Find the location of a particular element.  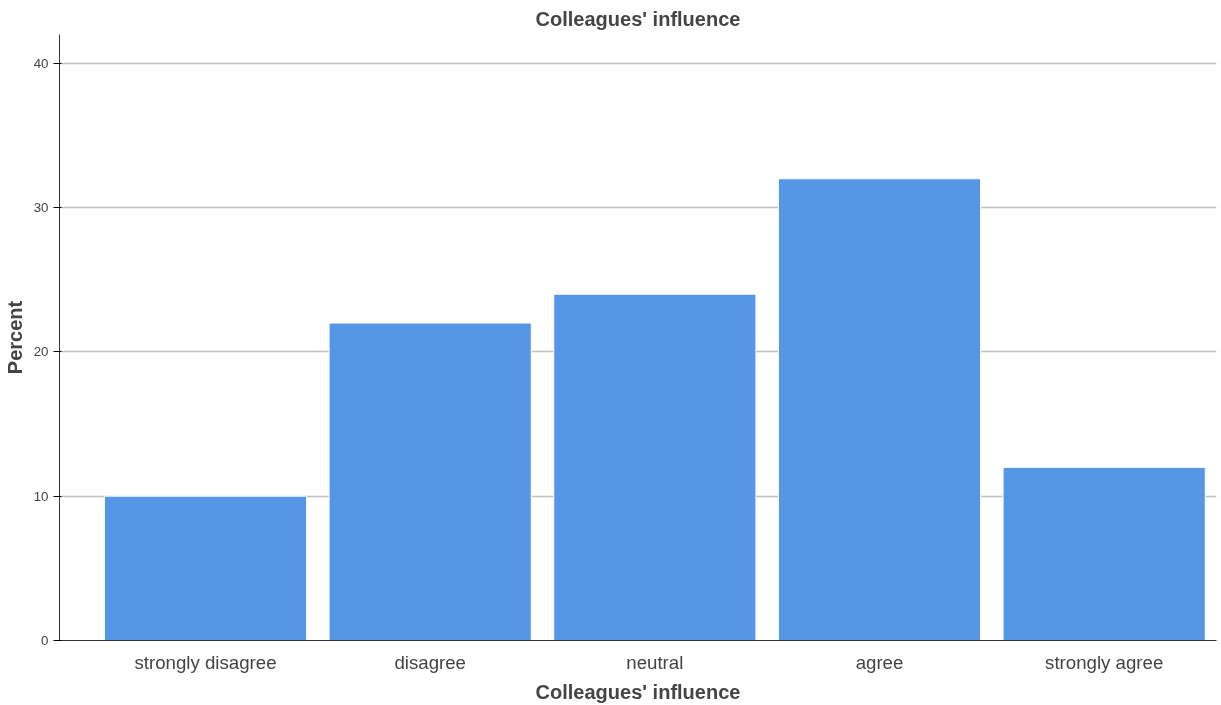

x-axis-title: Colleagues' influence is located at coordinates (638, 691).